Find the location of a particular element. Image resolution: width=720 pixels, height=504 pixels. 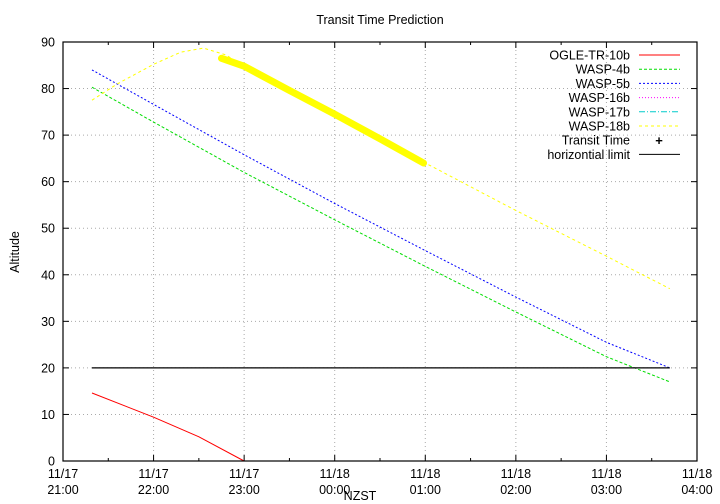

y-tick-label: 20 is located at coordinates (48, 368).